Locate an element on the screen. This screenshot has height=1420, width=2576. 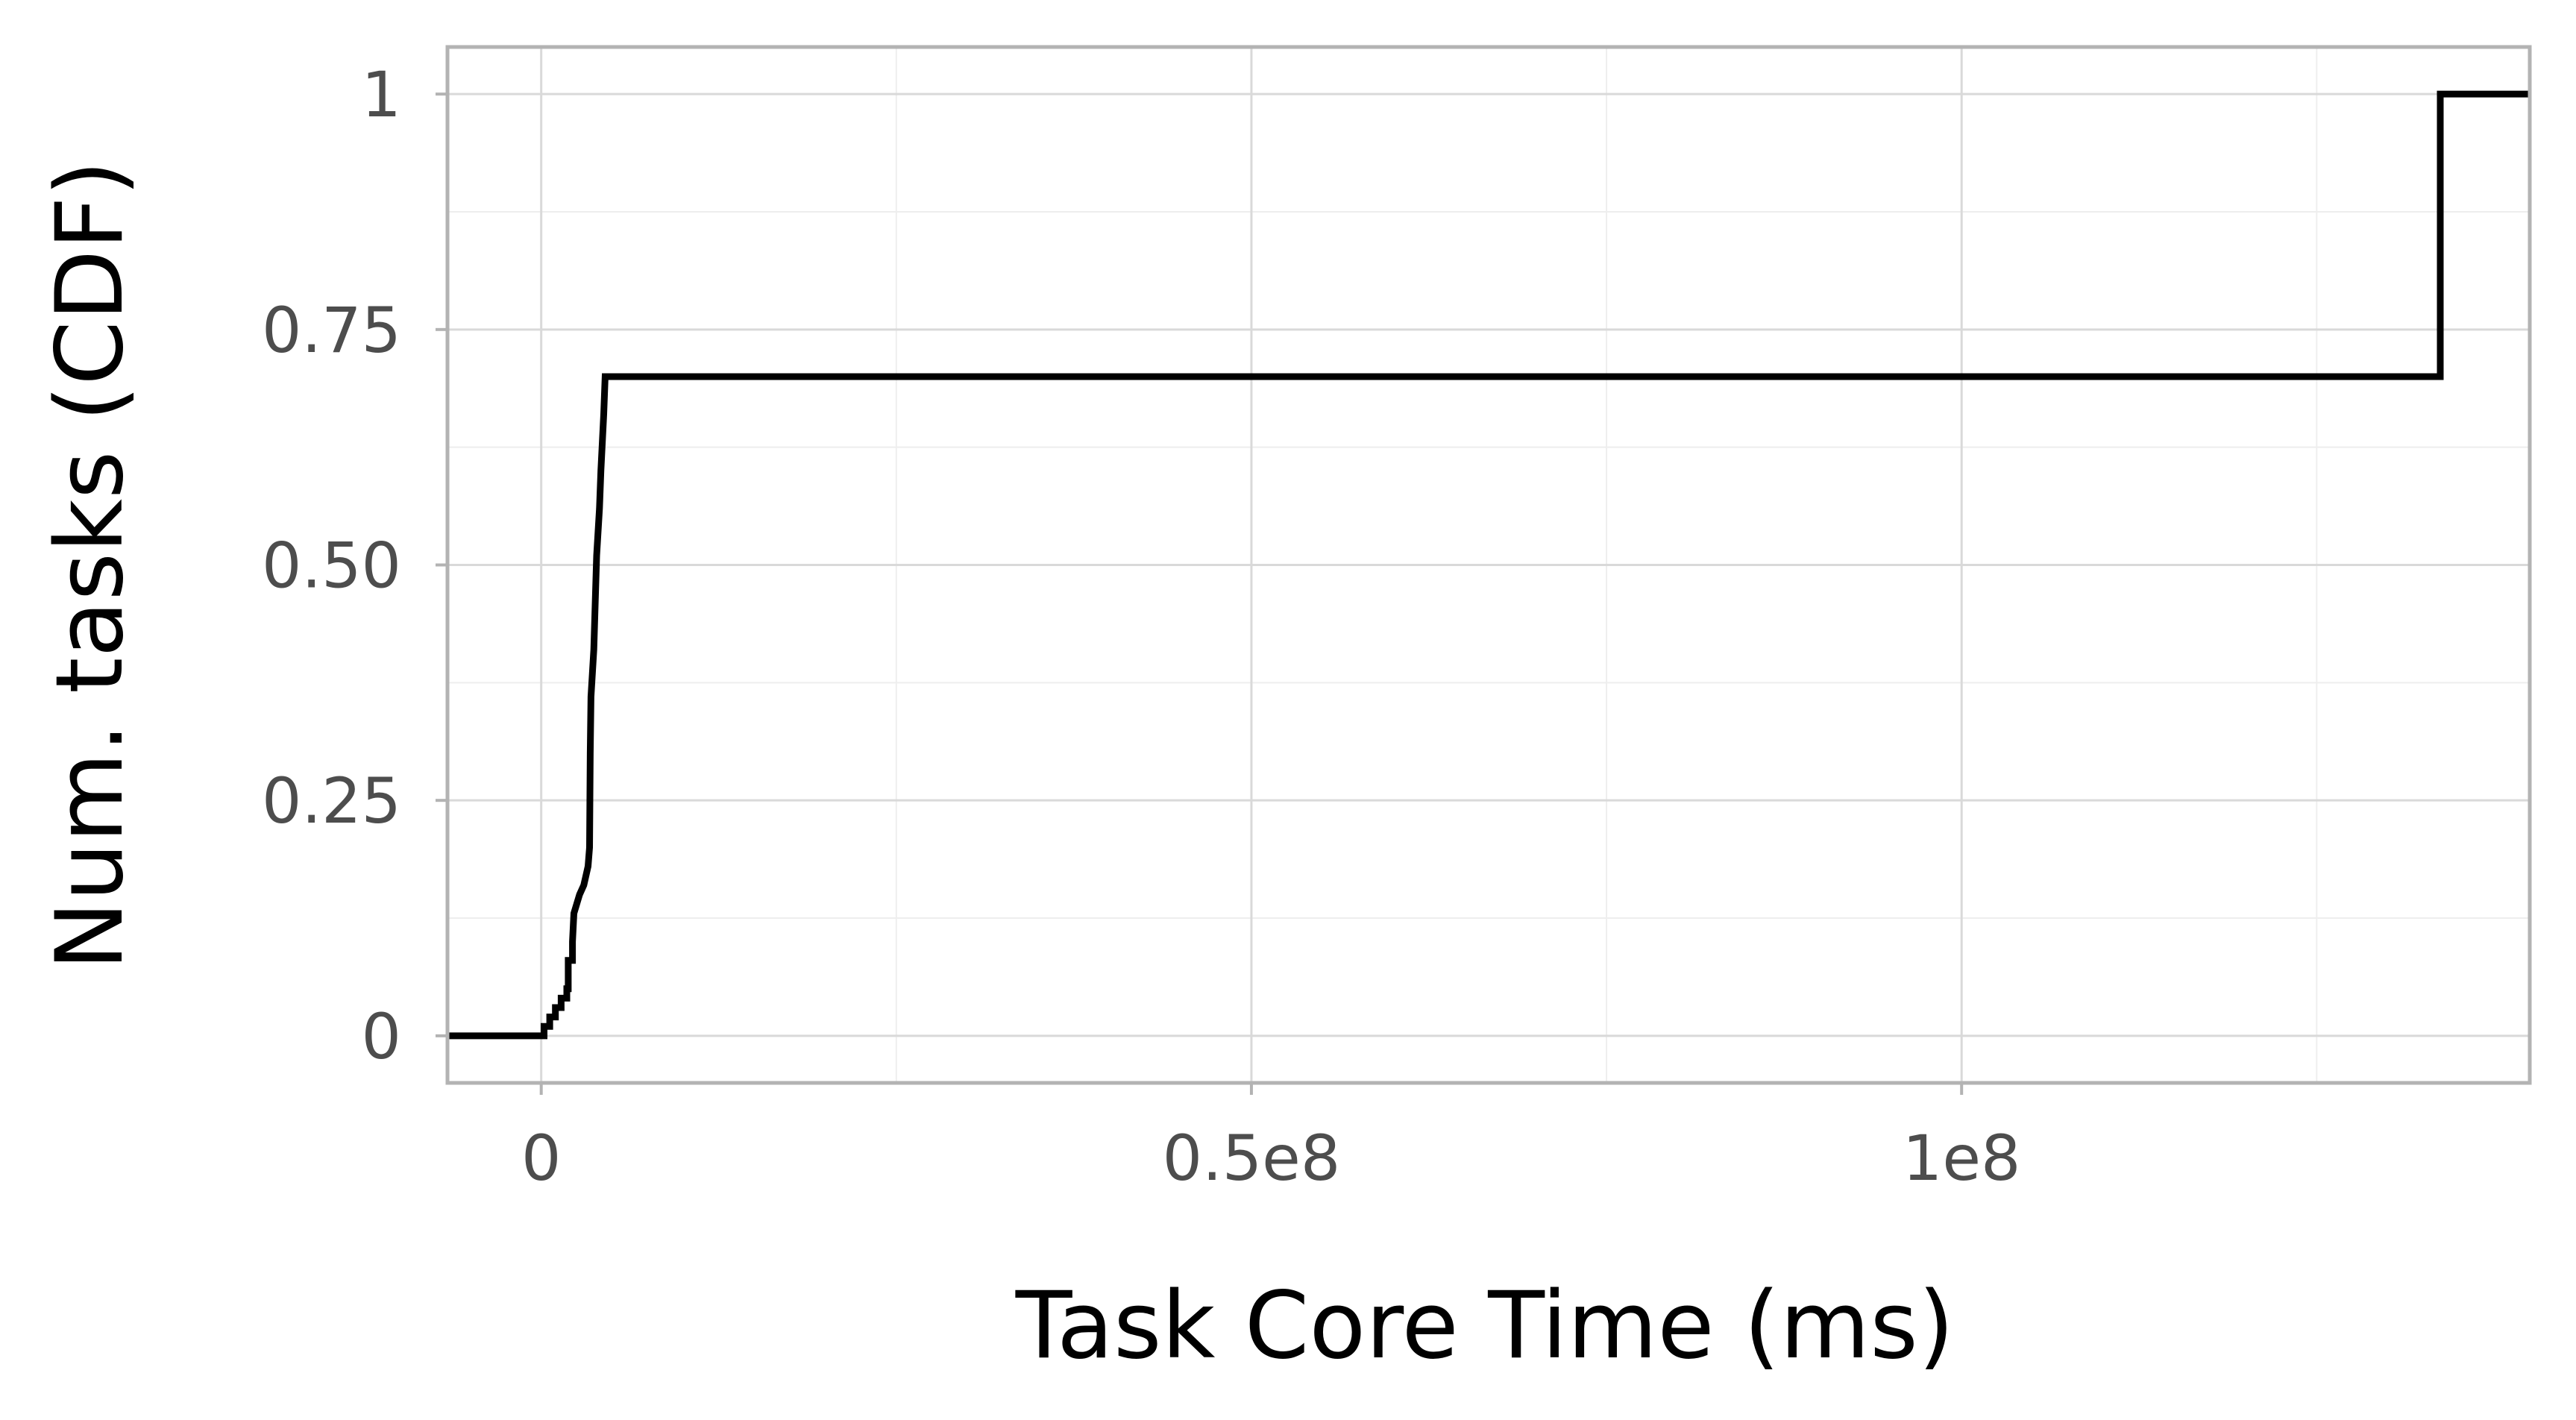
y-tick-label: 1 is located at coordinates (382, 94).